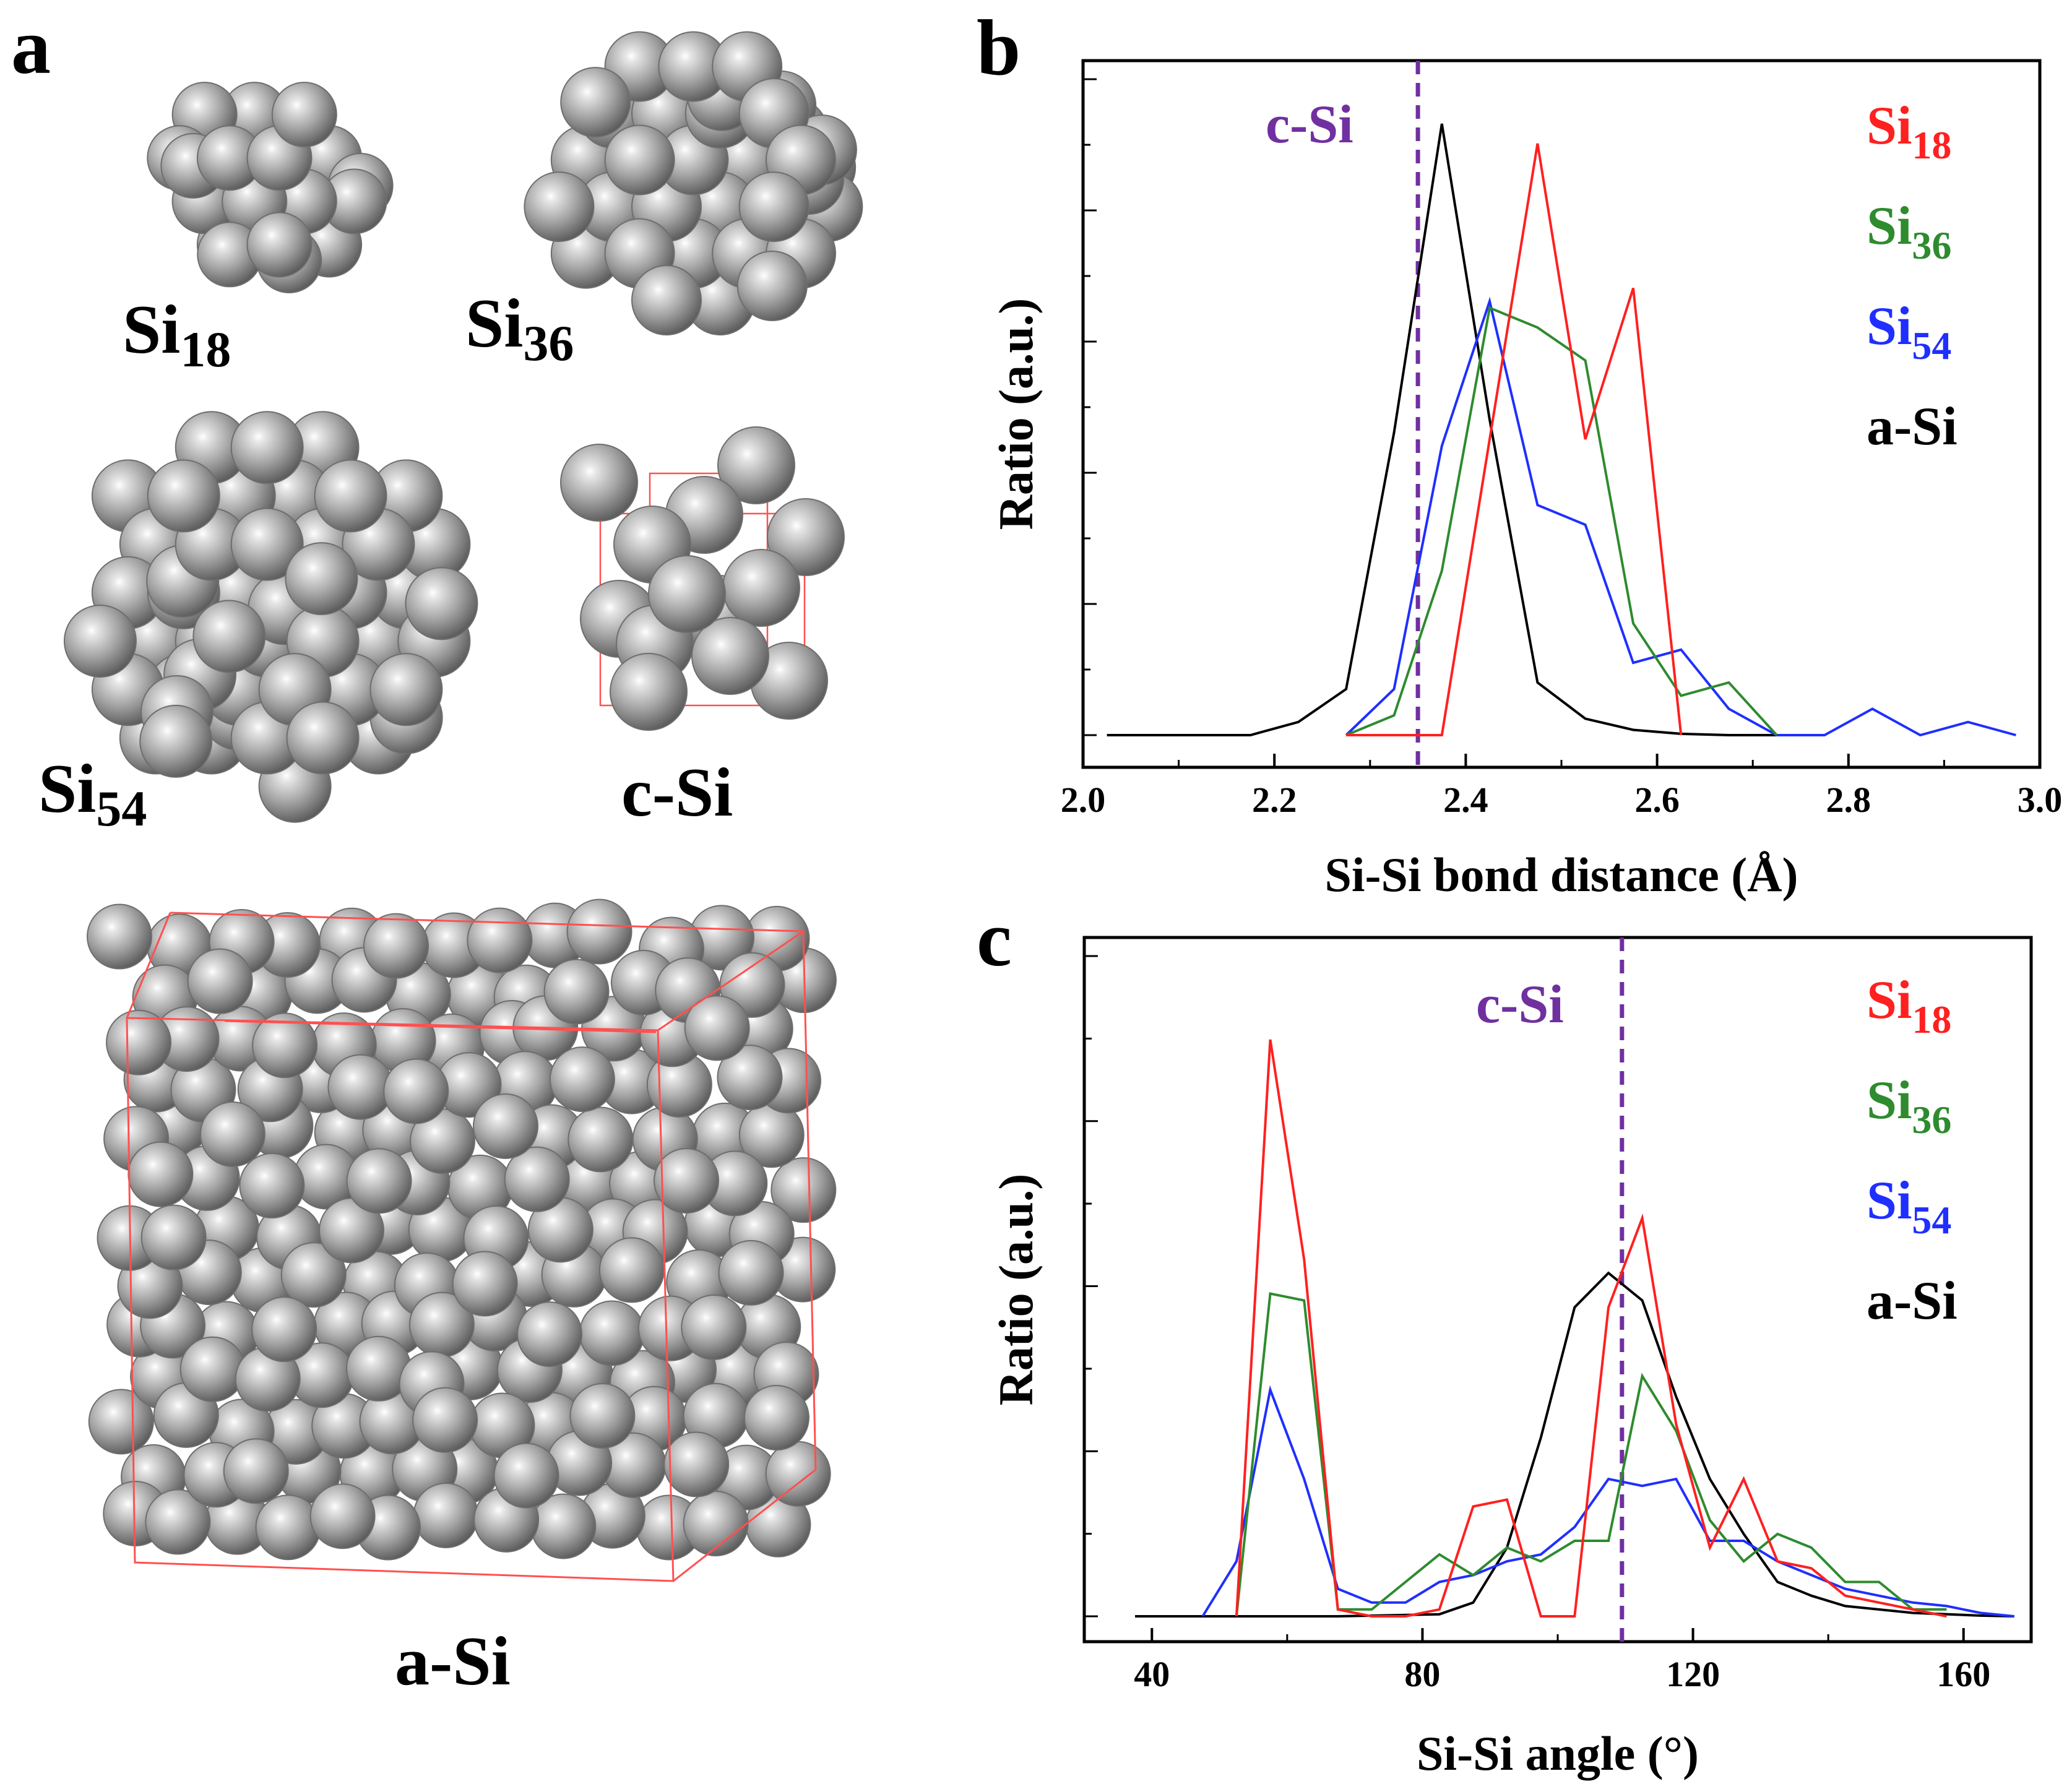  What do you see at coordinates (999, 48) in the screenshot?
I see `panel-b-letter: b` at bounding box center [999, 48].